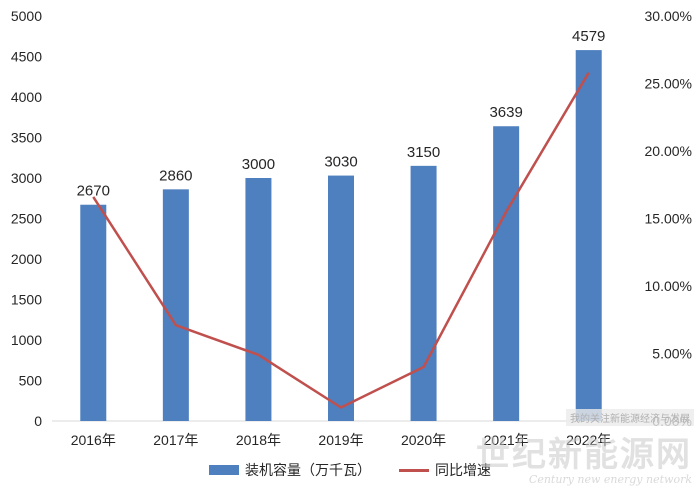 The width and height of the screenshot is (700, 492). Describe the element at coordinates (668, 286) in the screenshot. I see `right-axis-tick-label: 10.00%` at that location.